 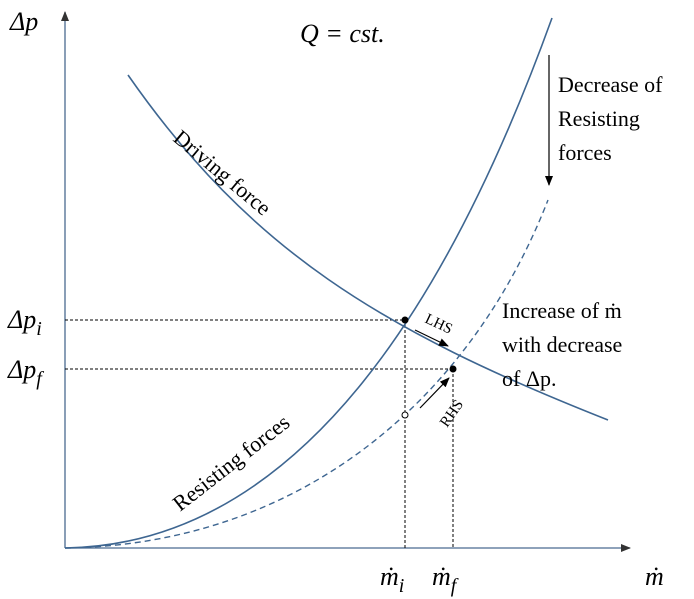 What do you see at coordinates (453, 369) in the screenshot?
I see `point-final` at bounding box center [453, 369].